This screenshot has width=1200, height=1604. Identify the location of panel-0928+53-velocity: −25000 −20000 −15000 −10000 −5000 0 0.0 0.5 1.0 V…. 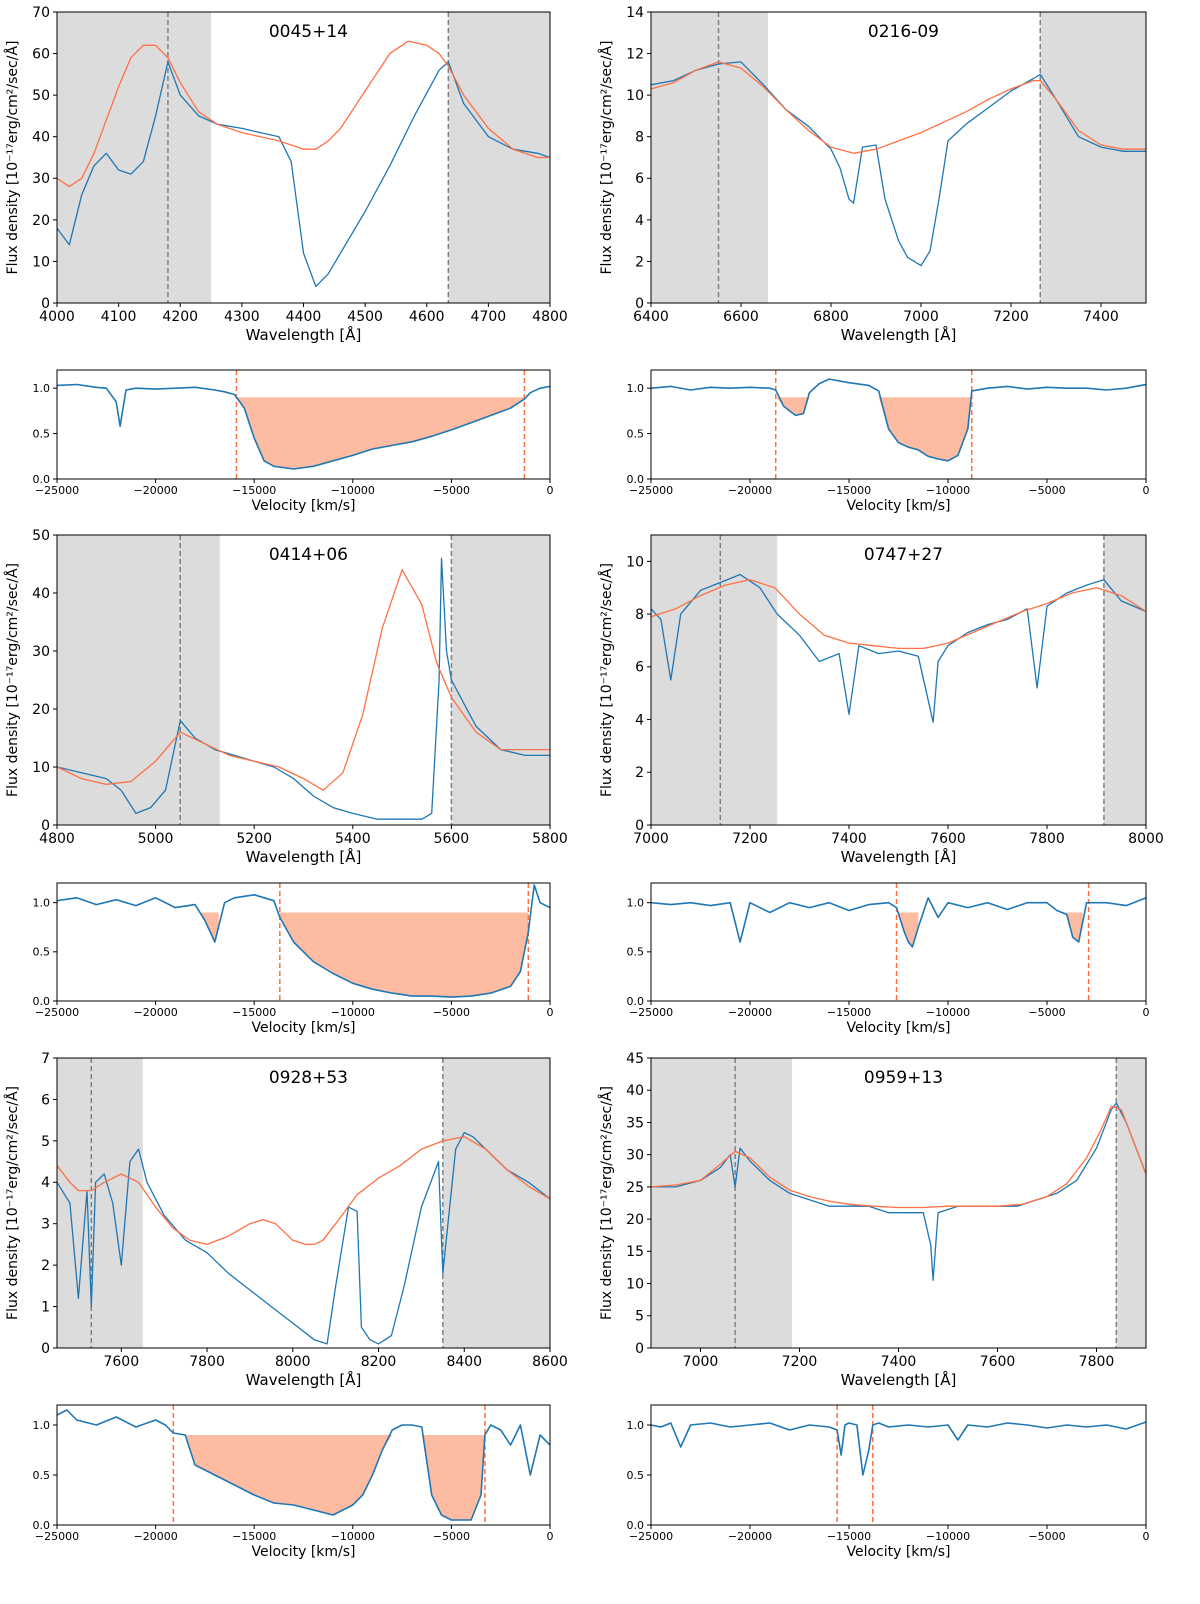
(293, 1482).